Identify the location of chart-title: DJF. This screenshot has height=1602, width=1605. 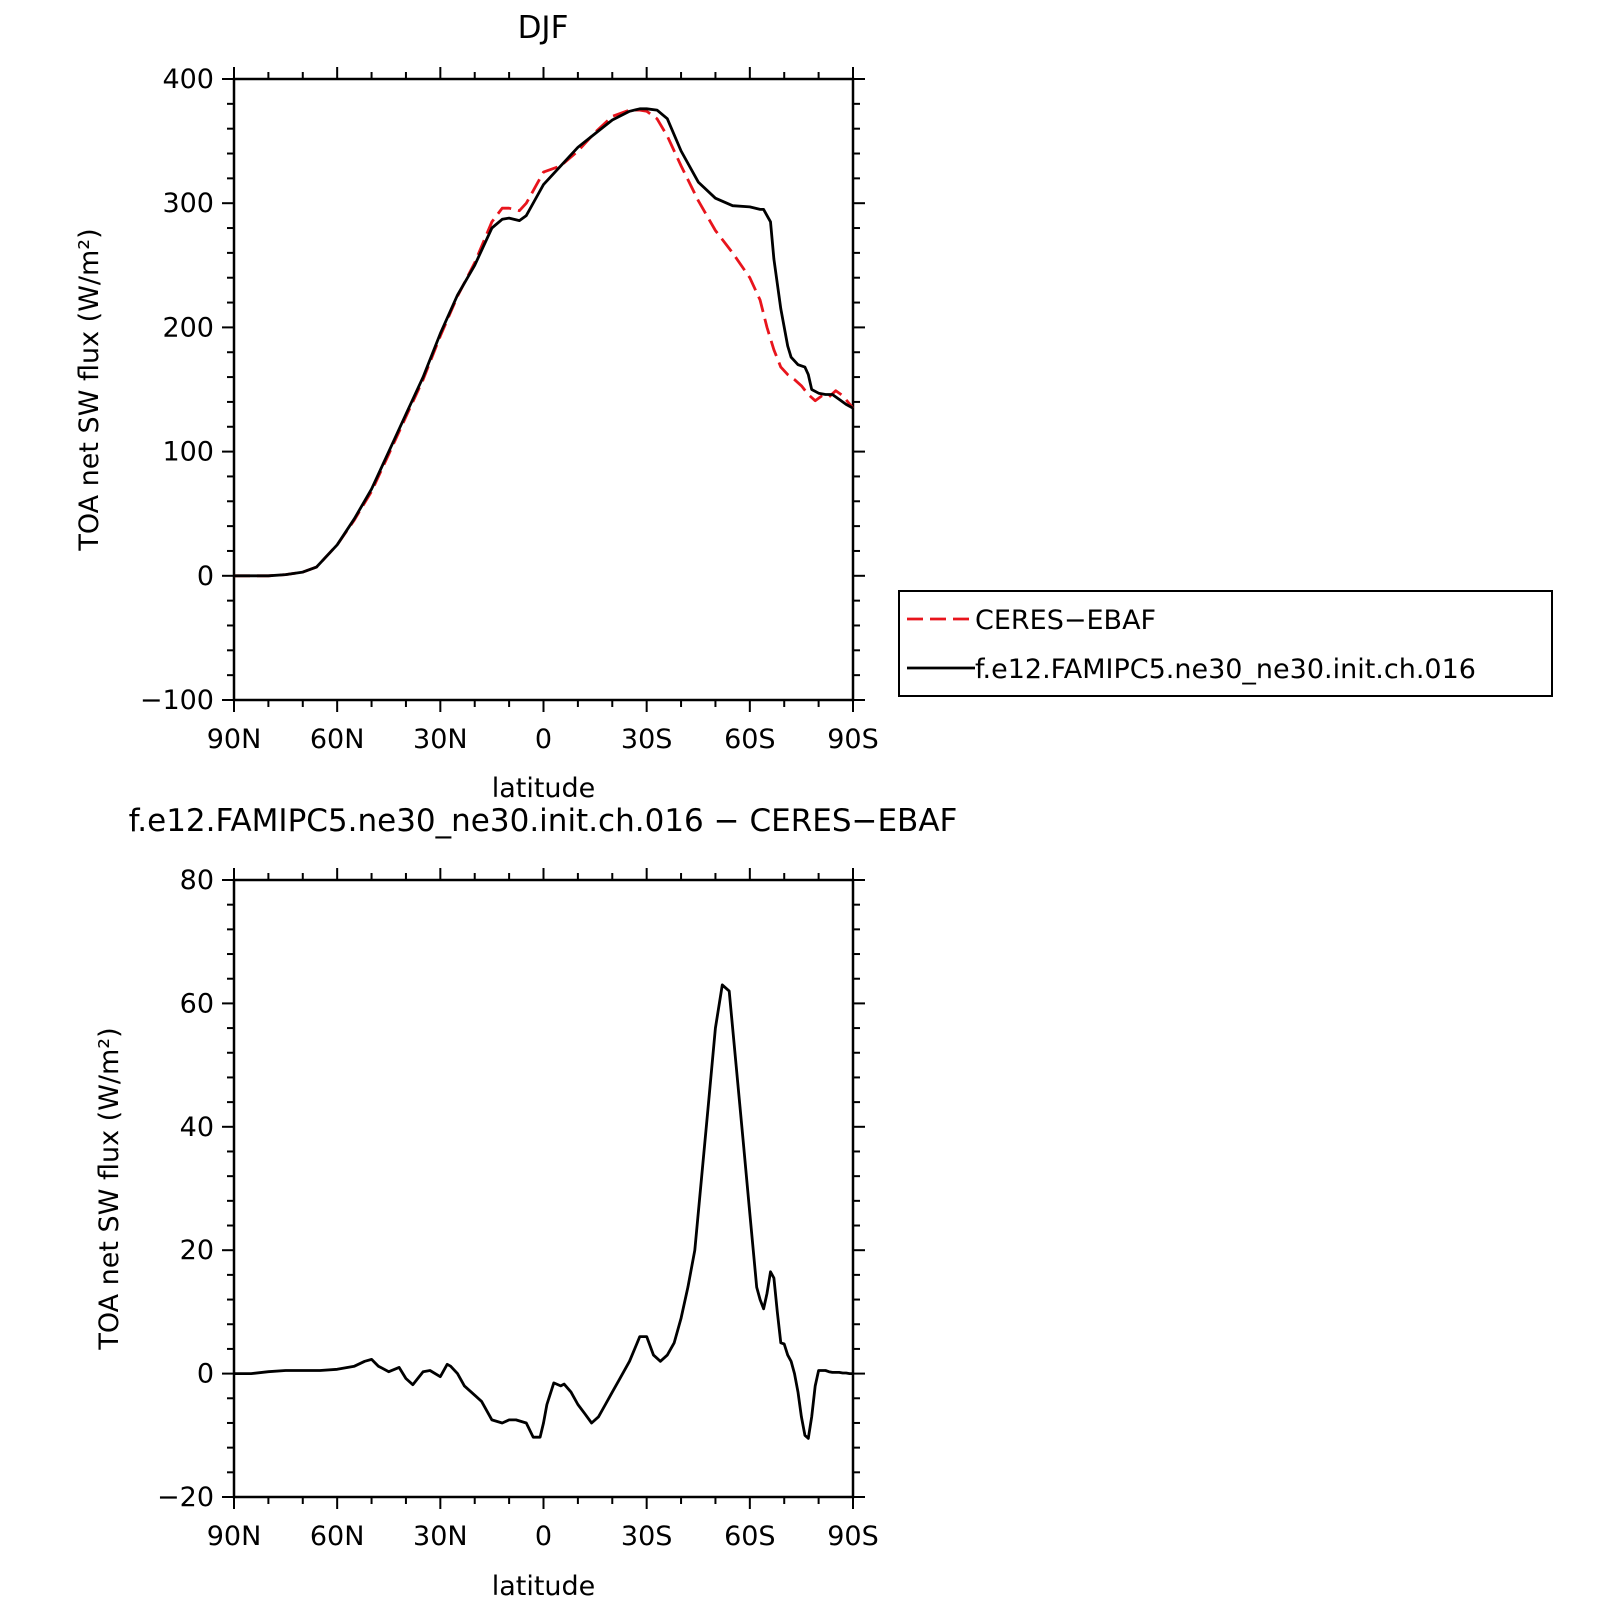
(543, 28).